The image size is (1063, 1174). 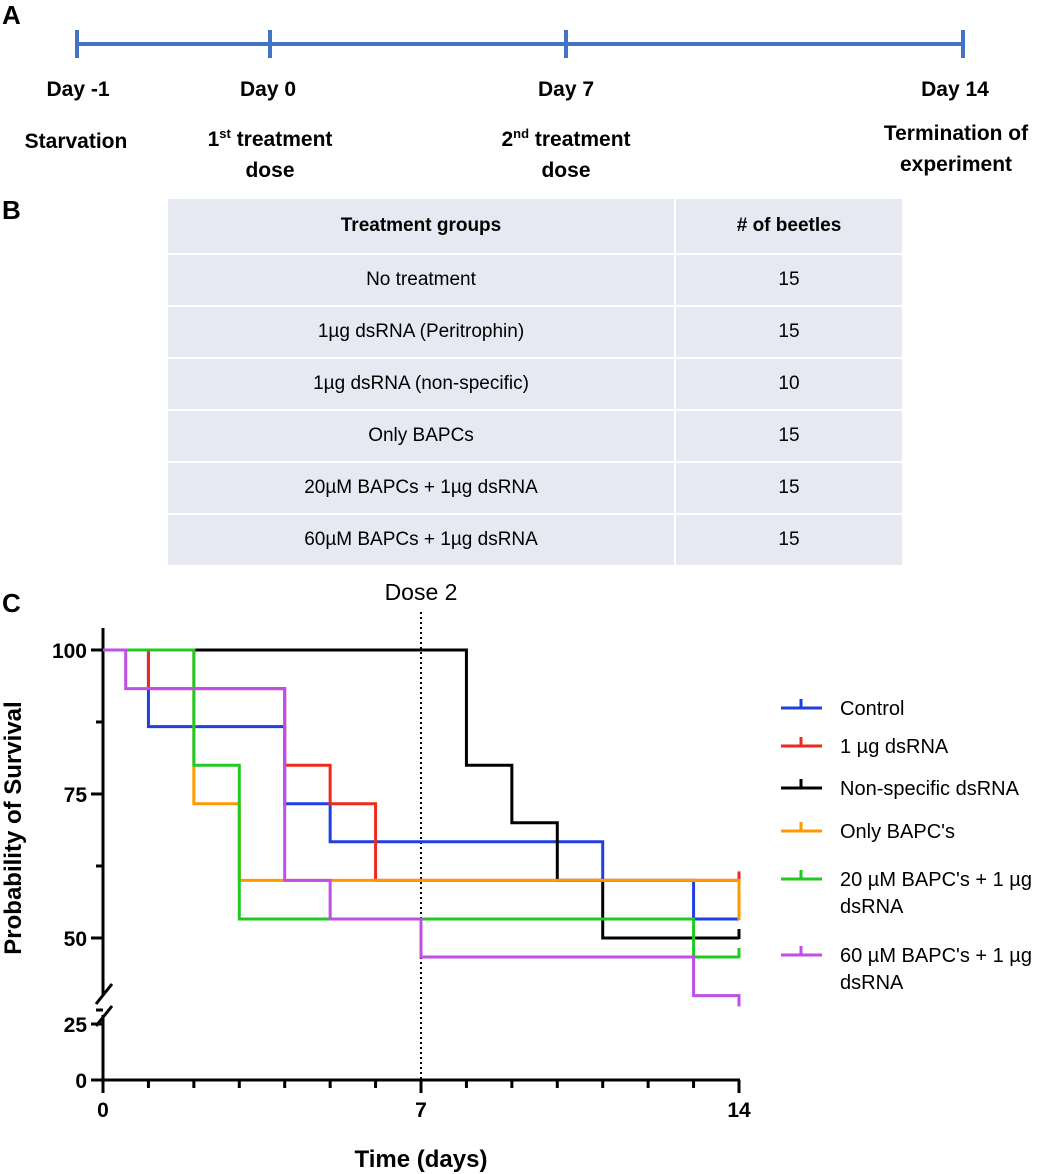 I want to click on timeline-event-text: Starvation, so click(x=76, y=141).